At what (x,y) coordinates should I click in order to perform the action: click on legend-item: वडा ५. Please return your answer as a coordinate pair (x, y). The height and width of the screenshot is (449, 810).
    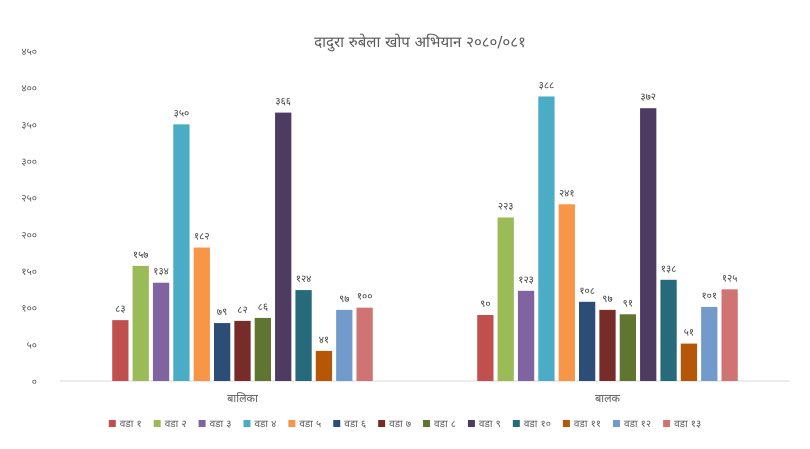
    Looking at the image, I should click on (304, 424).